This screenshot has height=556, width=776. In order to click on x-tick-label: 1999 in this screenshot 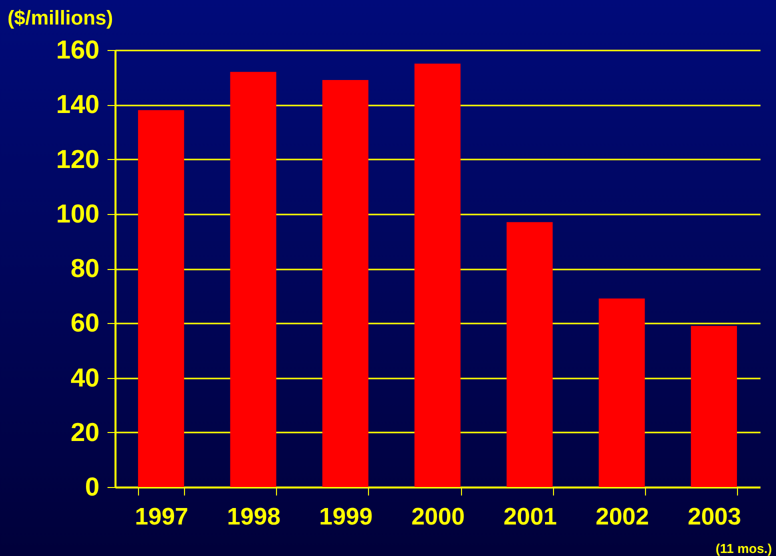, I will do `click(346, 517)`.